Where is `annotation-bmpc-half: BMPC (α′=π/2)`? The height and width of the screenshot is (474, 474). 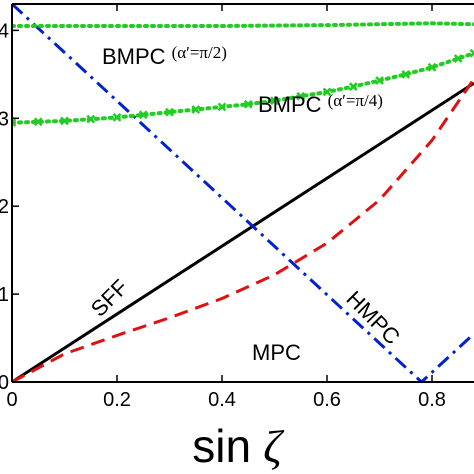 annotation-bmpc-half: BMPC (α′=π/2) is located at coordinates (164, 56).